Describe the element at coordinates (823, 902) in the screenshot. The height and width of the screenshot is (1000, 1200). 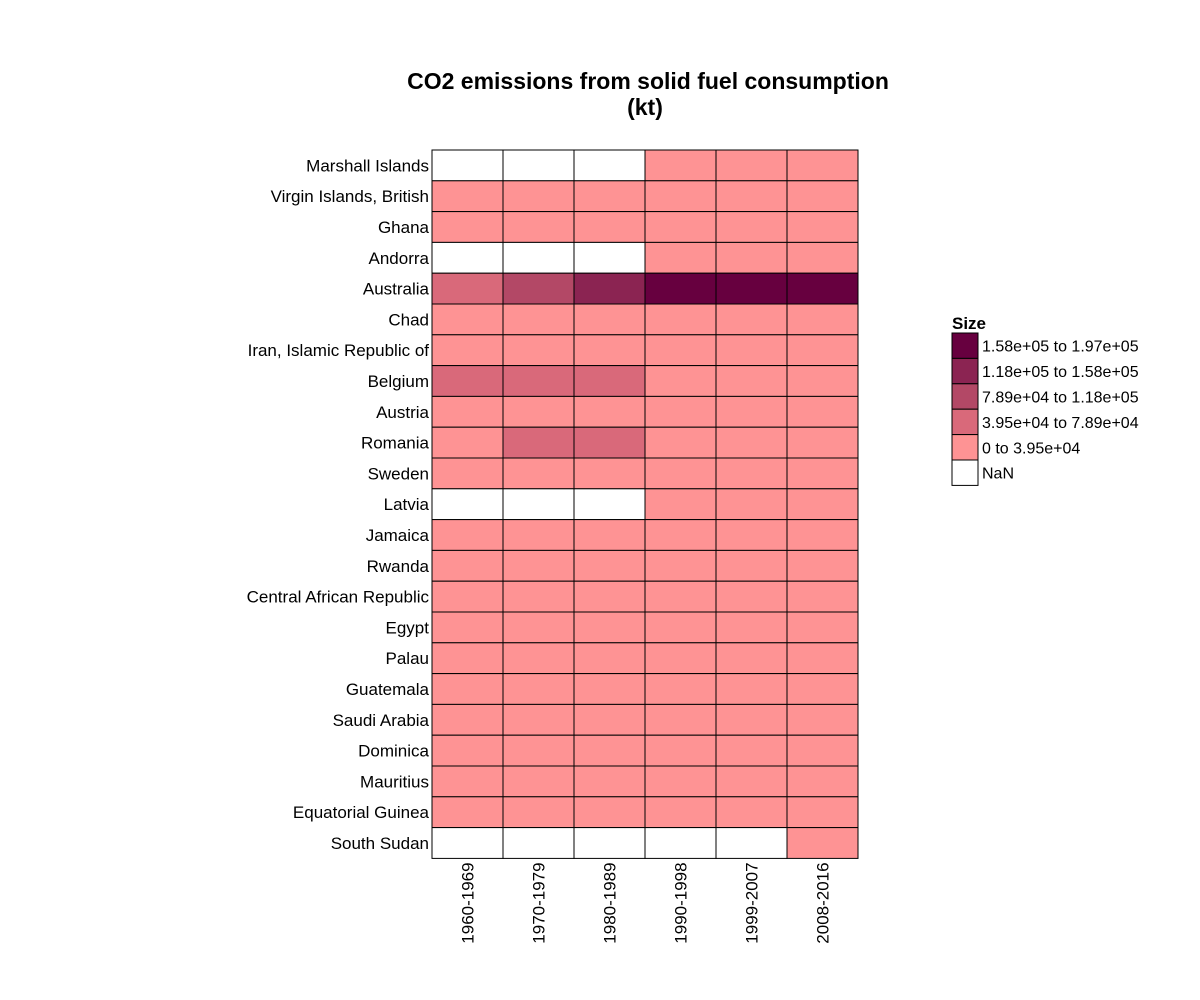
I see `column-label: 2008-2016` at that location.